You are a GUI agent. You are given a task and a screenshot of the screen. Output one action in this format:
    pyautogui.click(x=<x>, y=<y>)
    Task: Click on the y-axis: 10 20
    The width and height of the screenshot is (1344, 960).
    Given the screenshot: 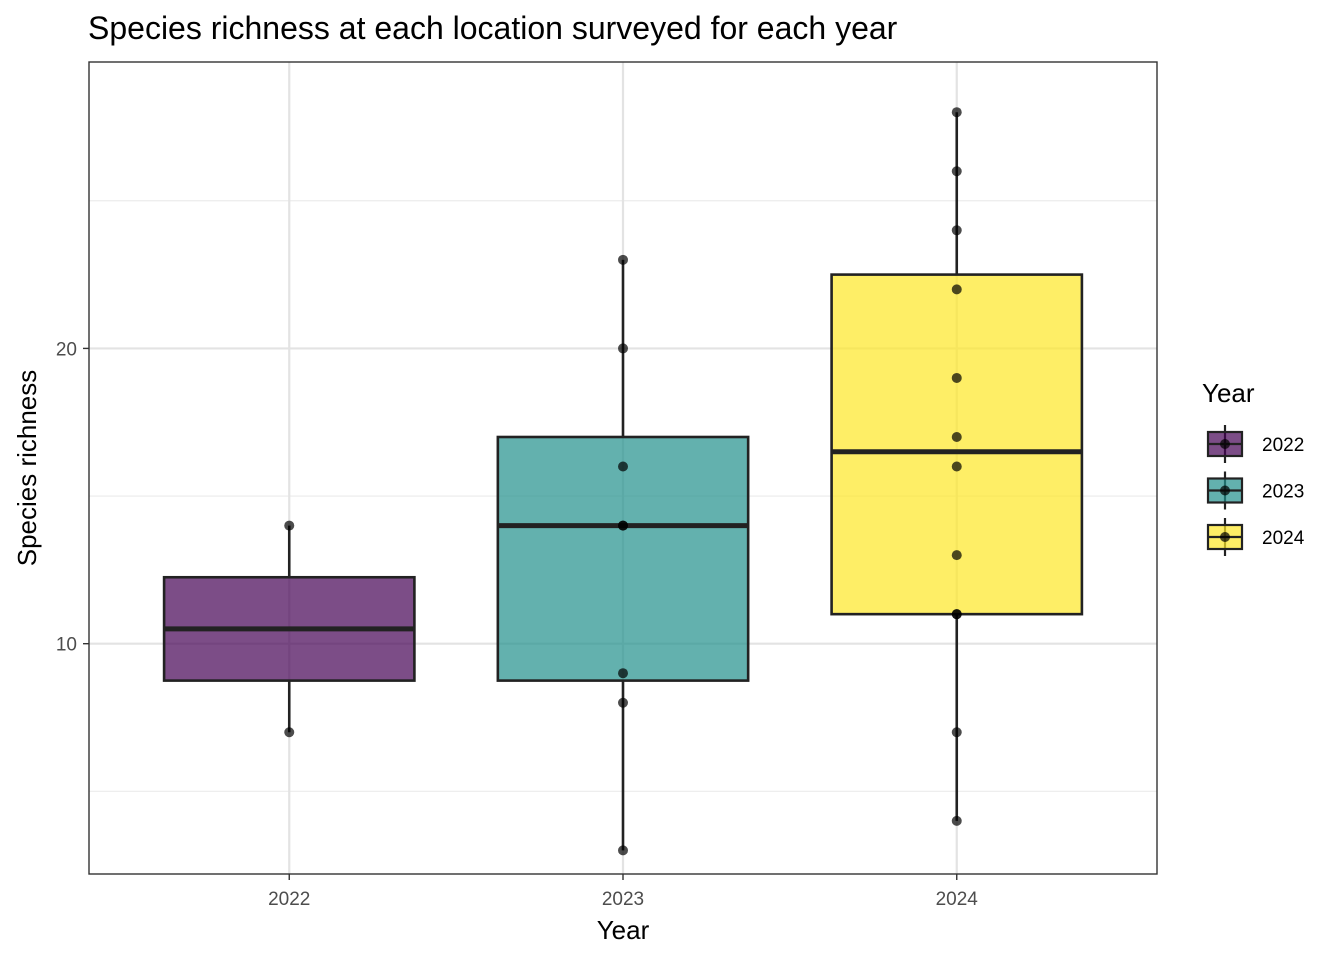 What is the action you would take?
    pyautogui.click(x=72, y=497)
    